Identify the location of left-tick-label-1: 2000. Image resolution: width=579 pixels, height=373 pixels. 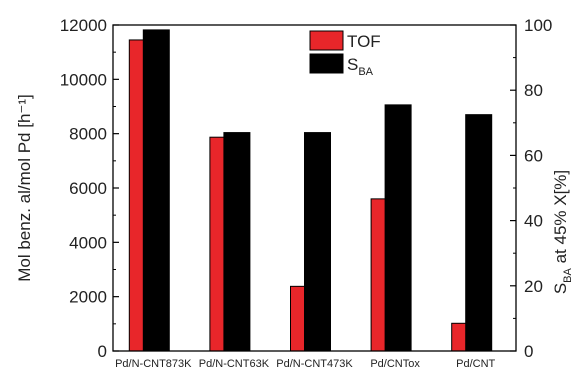
(88, 297).